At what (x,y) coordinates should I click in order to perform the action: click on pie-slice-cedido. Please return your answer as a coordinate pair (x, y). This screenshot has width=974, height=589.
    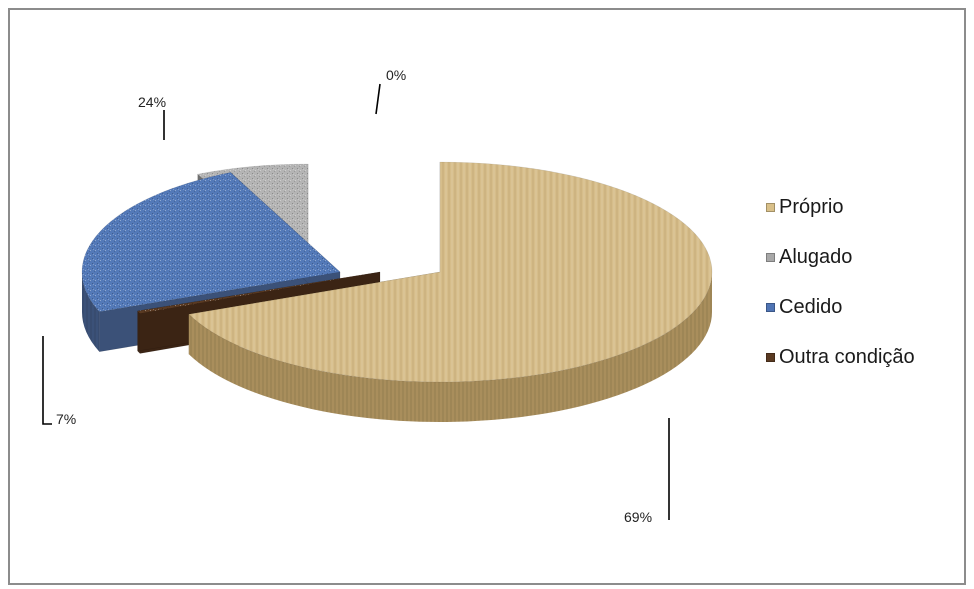
    Looking at the image, I should click on (211, 261).